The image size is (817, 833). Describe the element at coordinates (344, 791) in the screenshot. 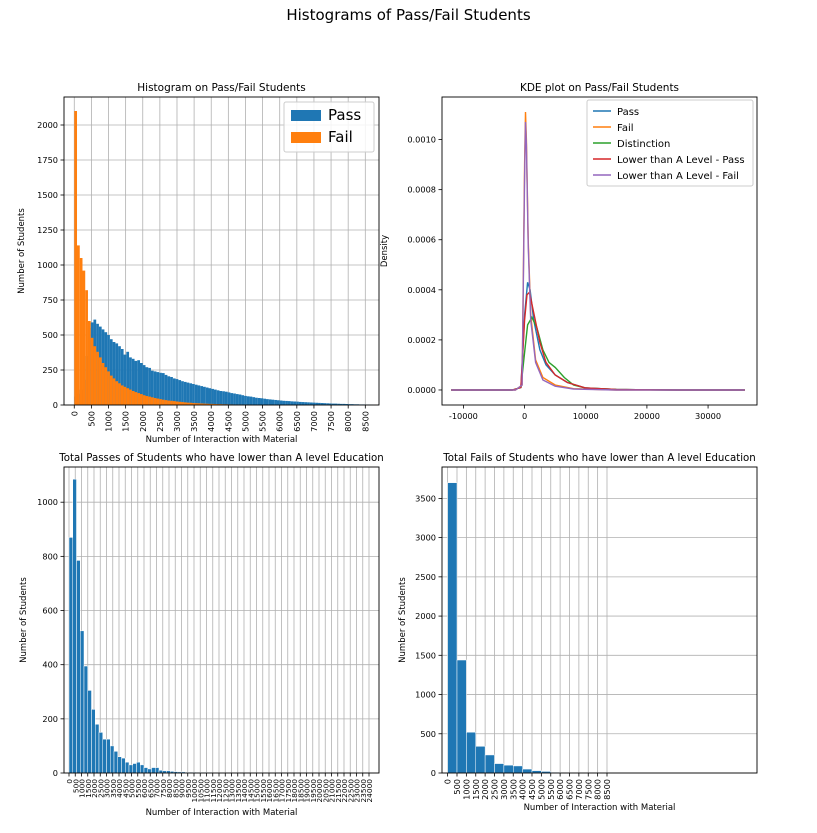

I see `x-tick-label: 22000` at that location.